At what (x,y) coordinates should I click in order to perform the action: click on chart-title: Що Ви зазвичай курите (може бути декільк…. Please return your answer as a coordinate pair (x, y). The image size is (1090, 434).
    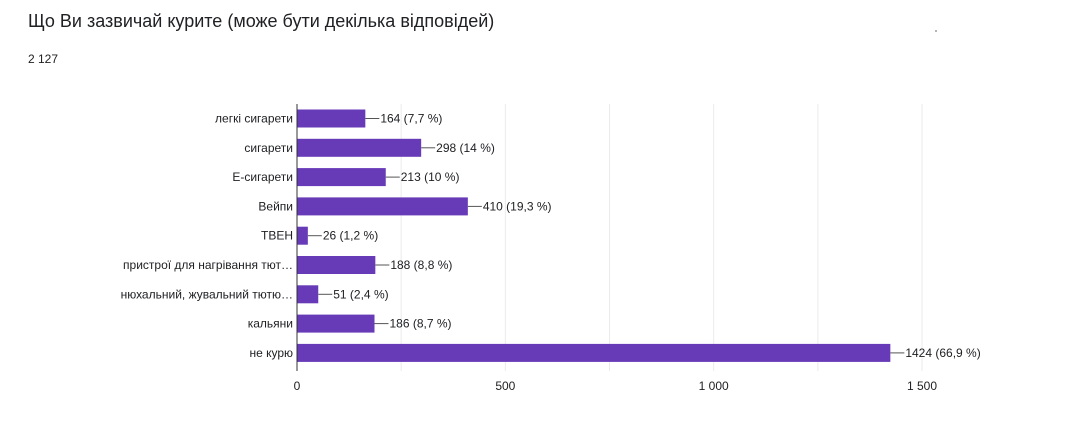
    Looking at the image, I should click on (261, 21).